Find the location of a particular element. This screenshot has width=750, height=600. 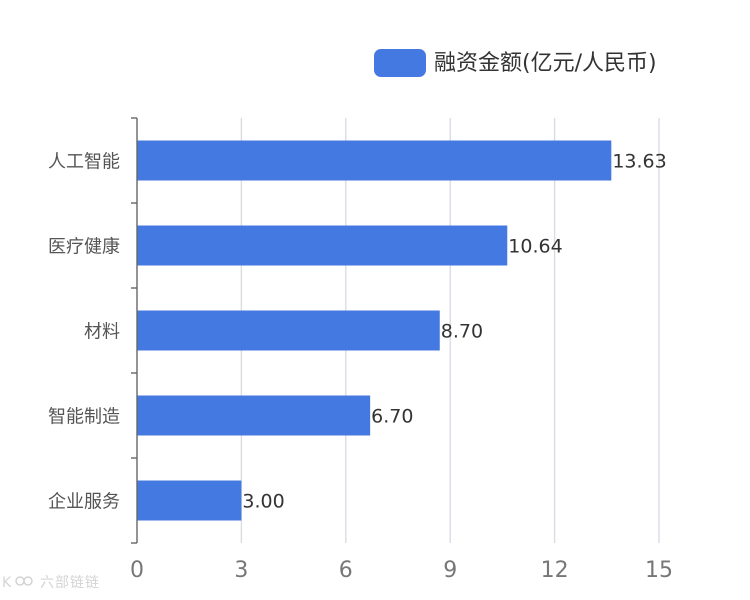

data-label: 10.64 is located at coordinates (535, 247).